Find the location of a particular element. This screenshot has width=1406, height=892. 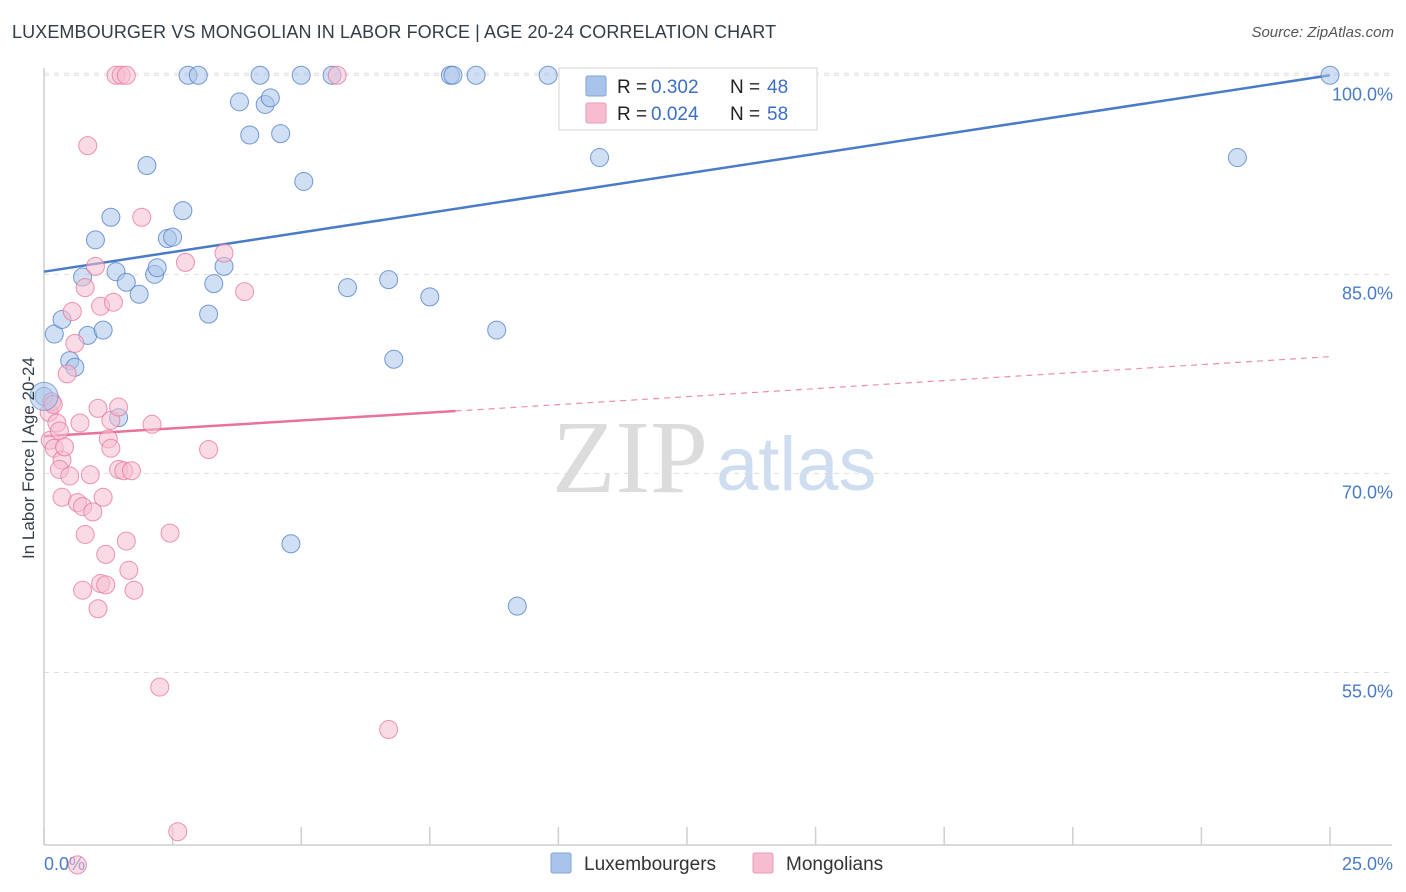

legend-n-label-1: N = is located at coordinates (745, 87).